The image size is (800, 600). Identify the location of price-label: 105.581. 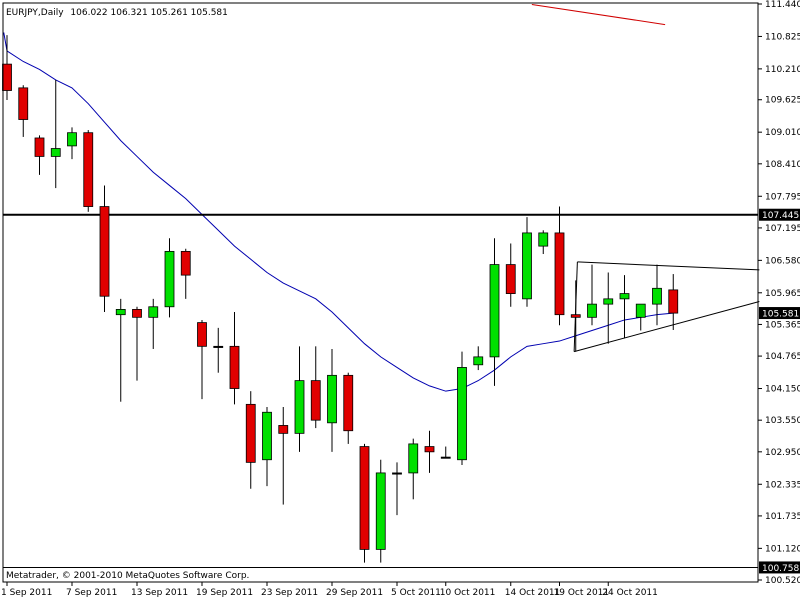
(779, 313).